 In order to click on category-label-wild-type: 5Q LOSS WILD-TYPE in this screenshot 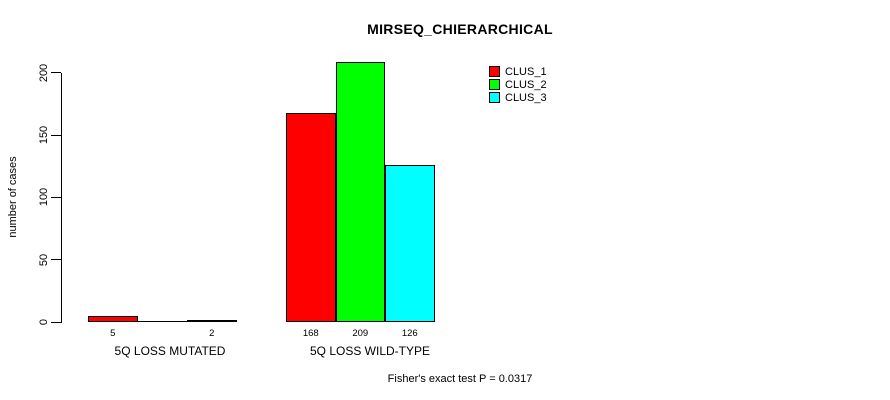, I will do `click(370, 351)`.